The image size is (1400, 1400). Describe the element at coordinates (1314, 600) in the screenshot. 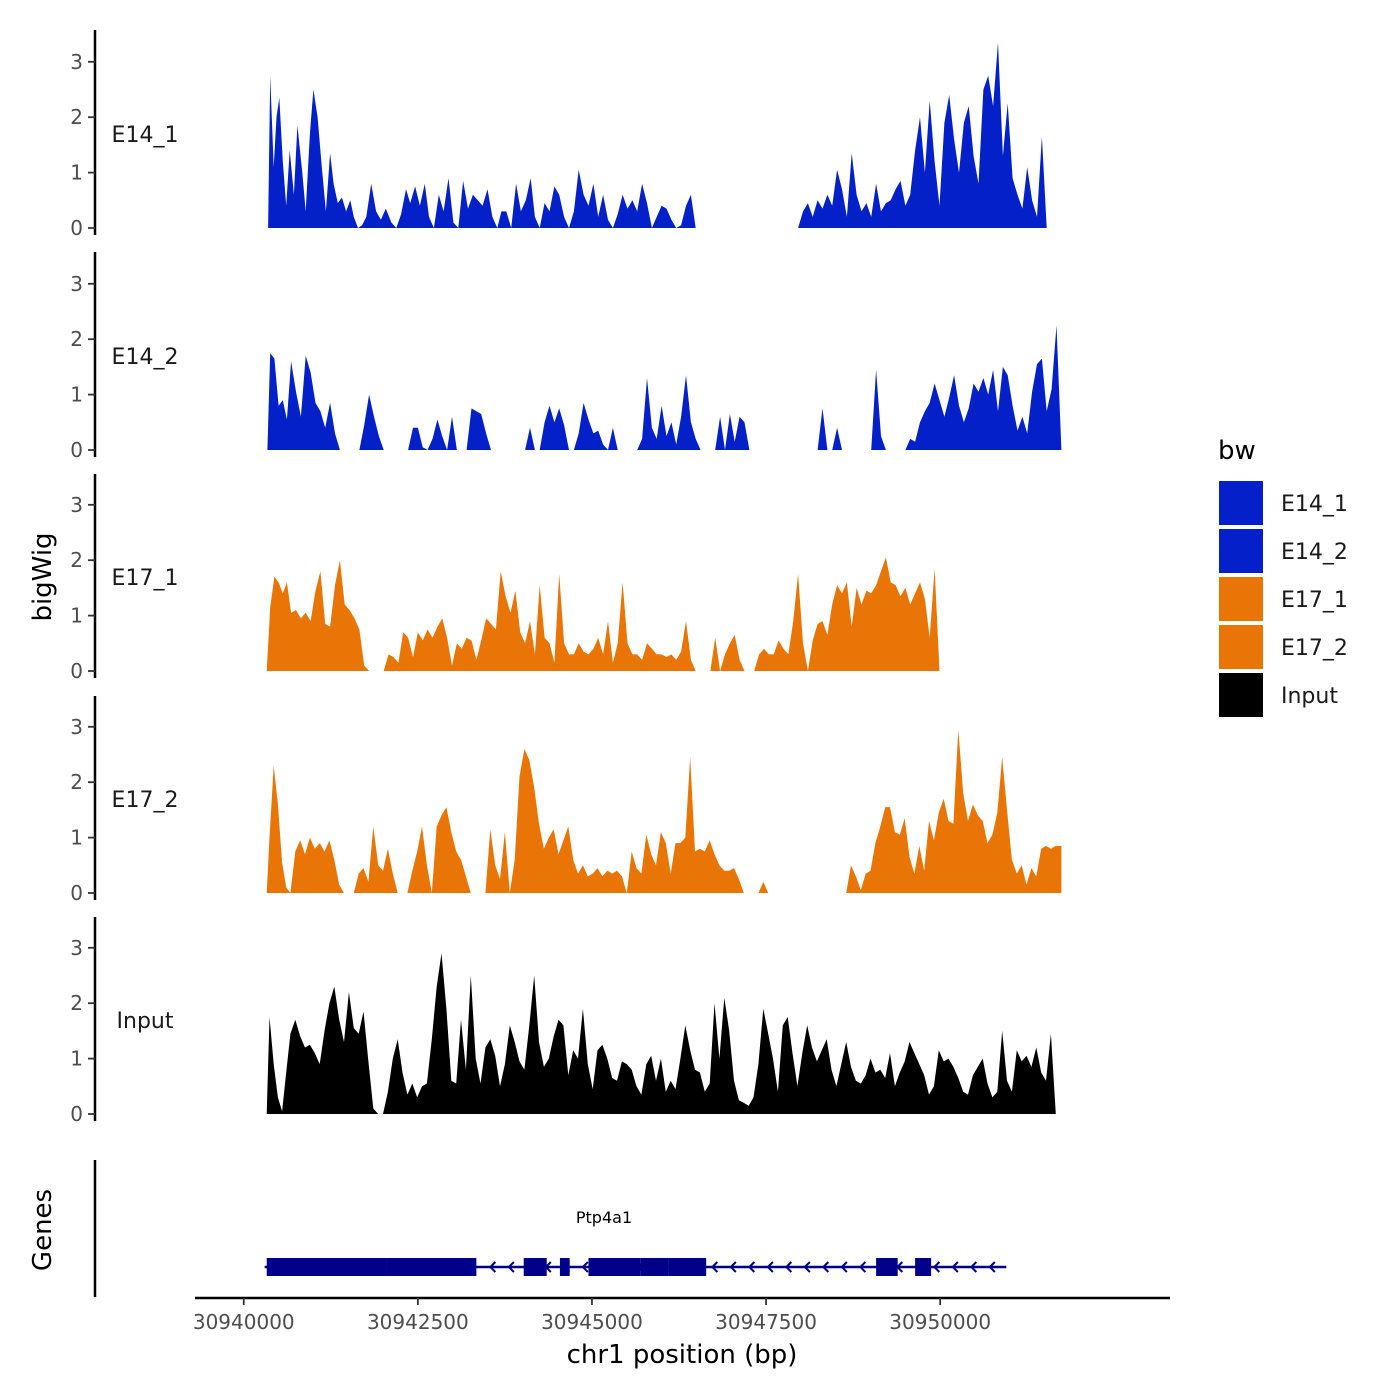

I see `legend-label-E17_1: E17_1` at that location.